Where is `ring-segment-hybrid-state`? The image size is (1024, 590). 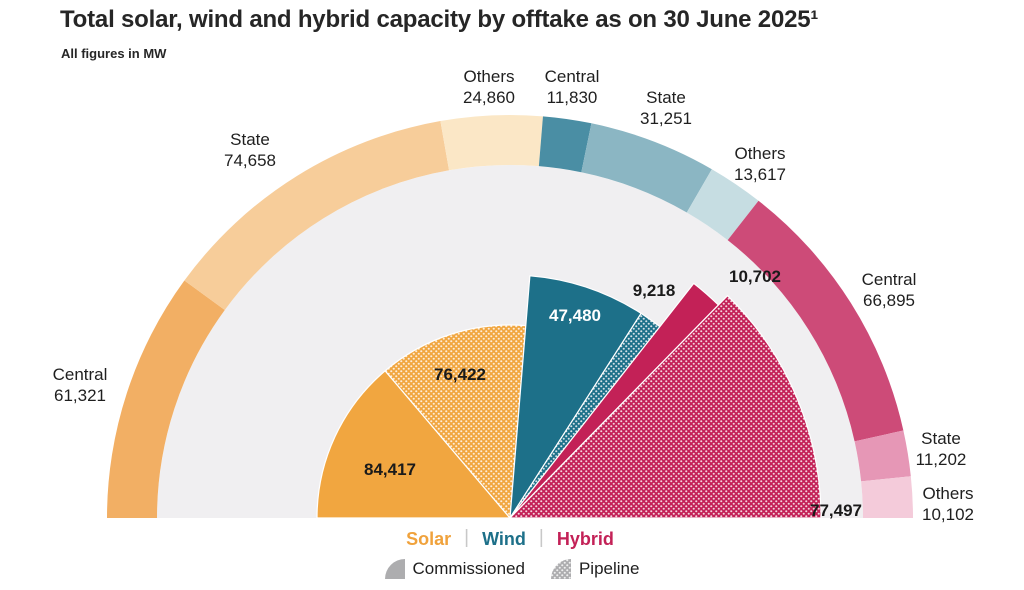 ring-segment-hybrid-state is located at coordinates (882, 456).